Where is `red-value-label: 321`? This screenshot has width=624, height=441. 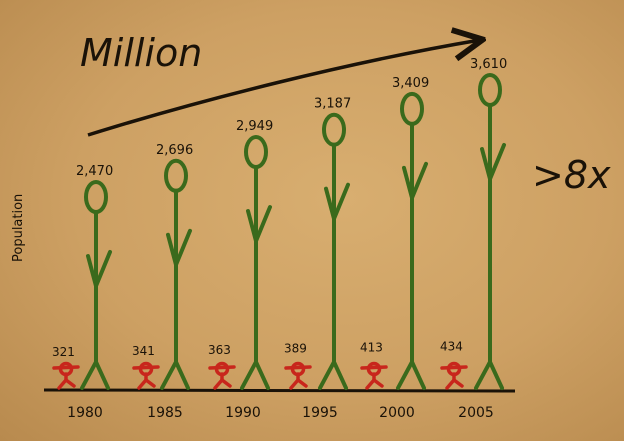 red-value-label: 321 is located at coordinates (63, 352).